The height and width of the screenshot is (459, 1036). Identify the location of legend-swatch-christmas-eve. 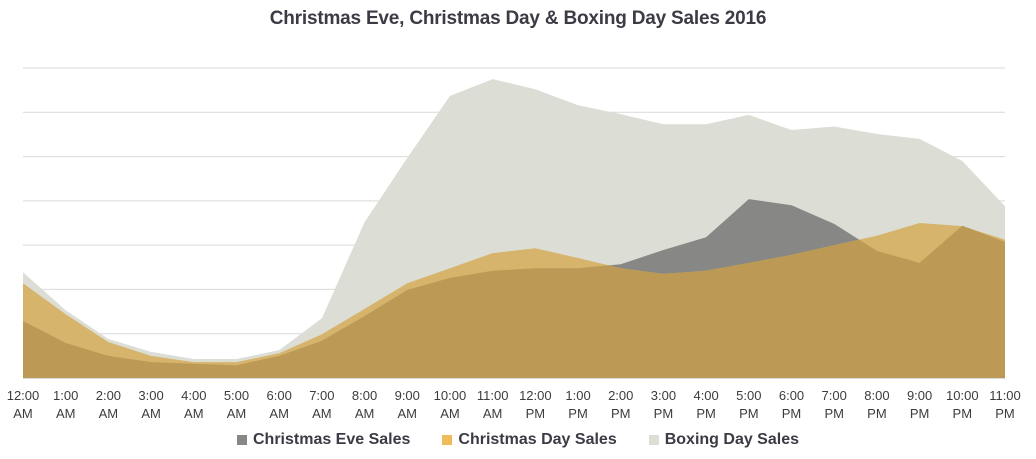
(241, 440).